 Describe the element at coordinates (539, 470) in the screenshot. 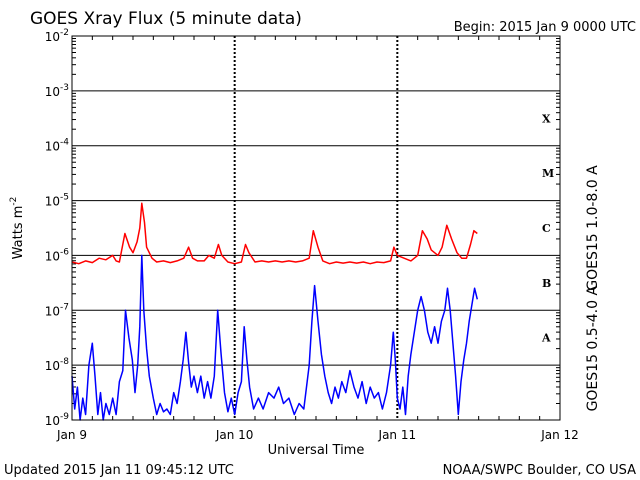

I see `source-credit: NOAA/SWPC Boulder, CO USA` at that location.